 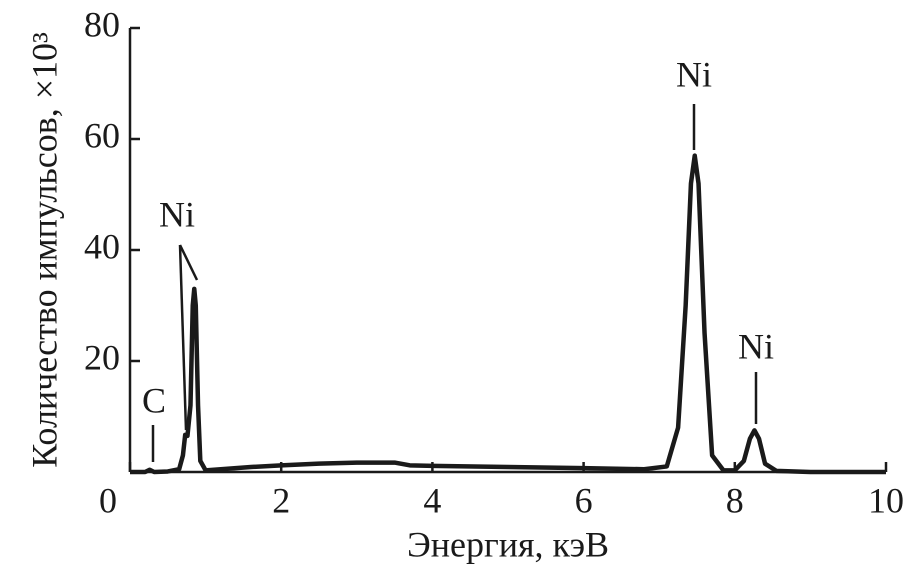 I want to click on y-tick-label: 60, so click(x=102, y=135).